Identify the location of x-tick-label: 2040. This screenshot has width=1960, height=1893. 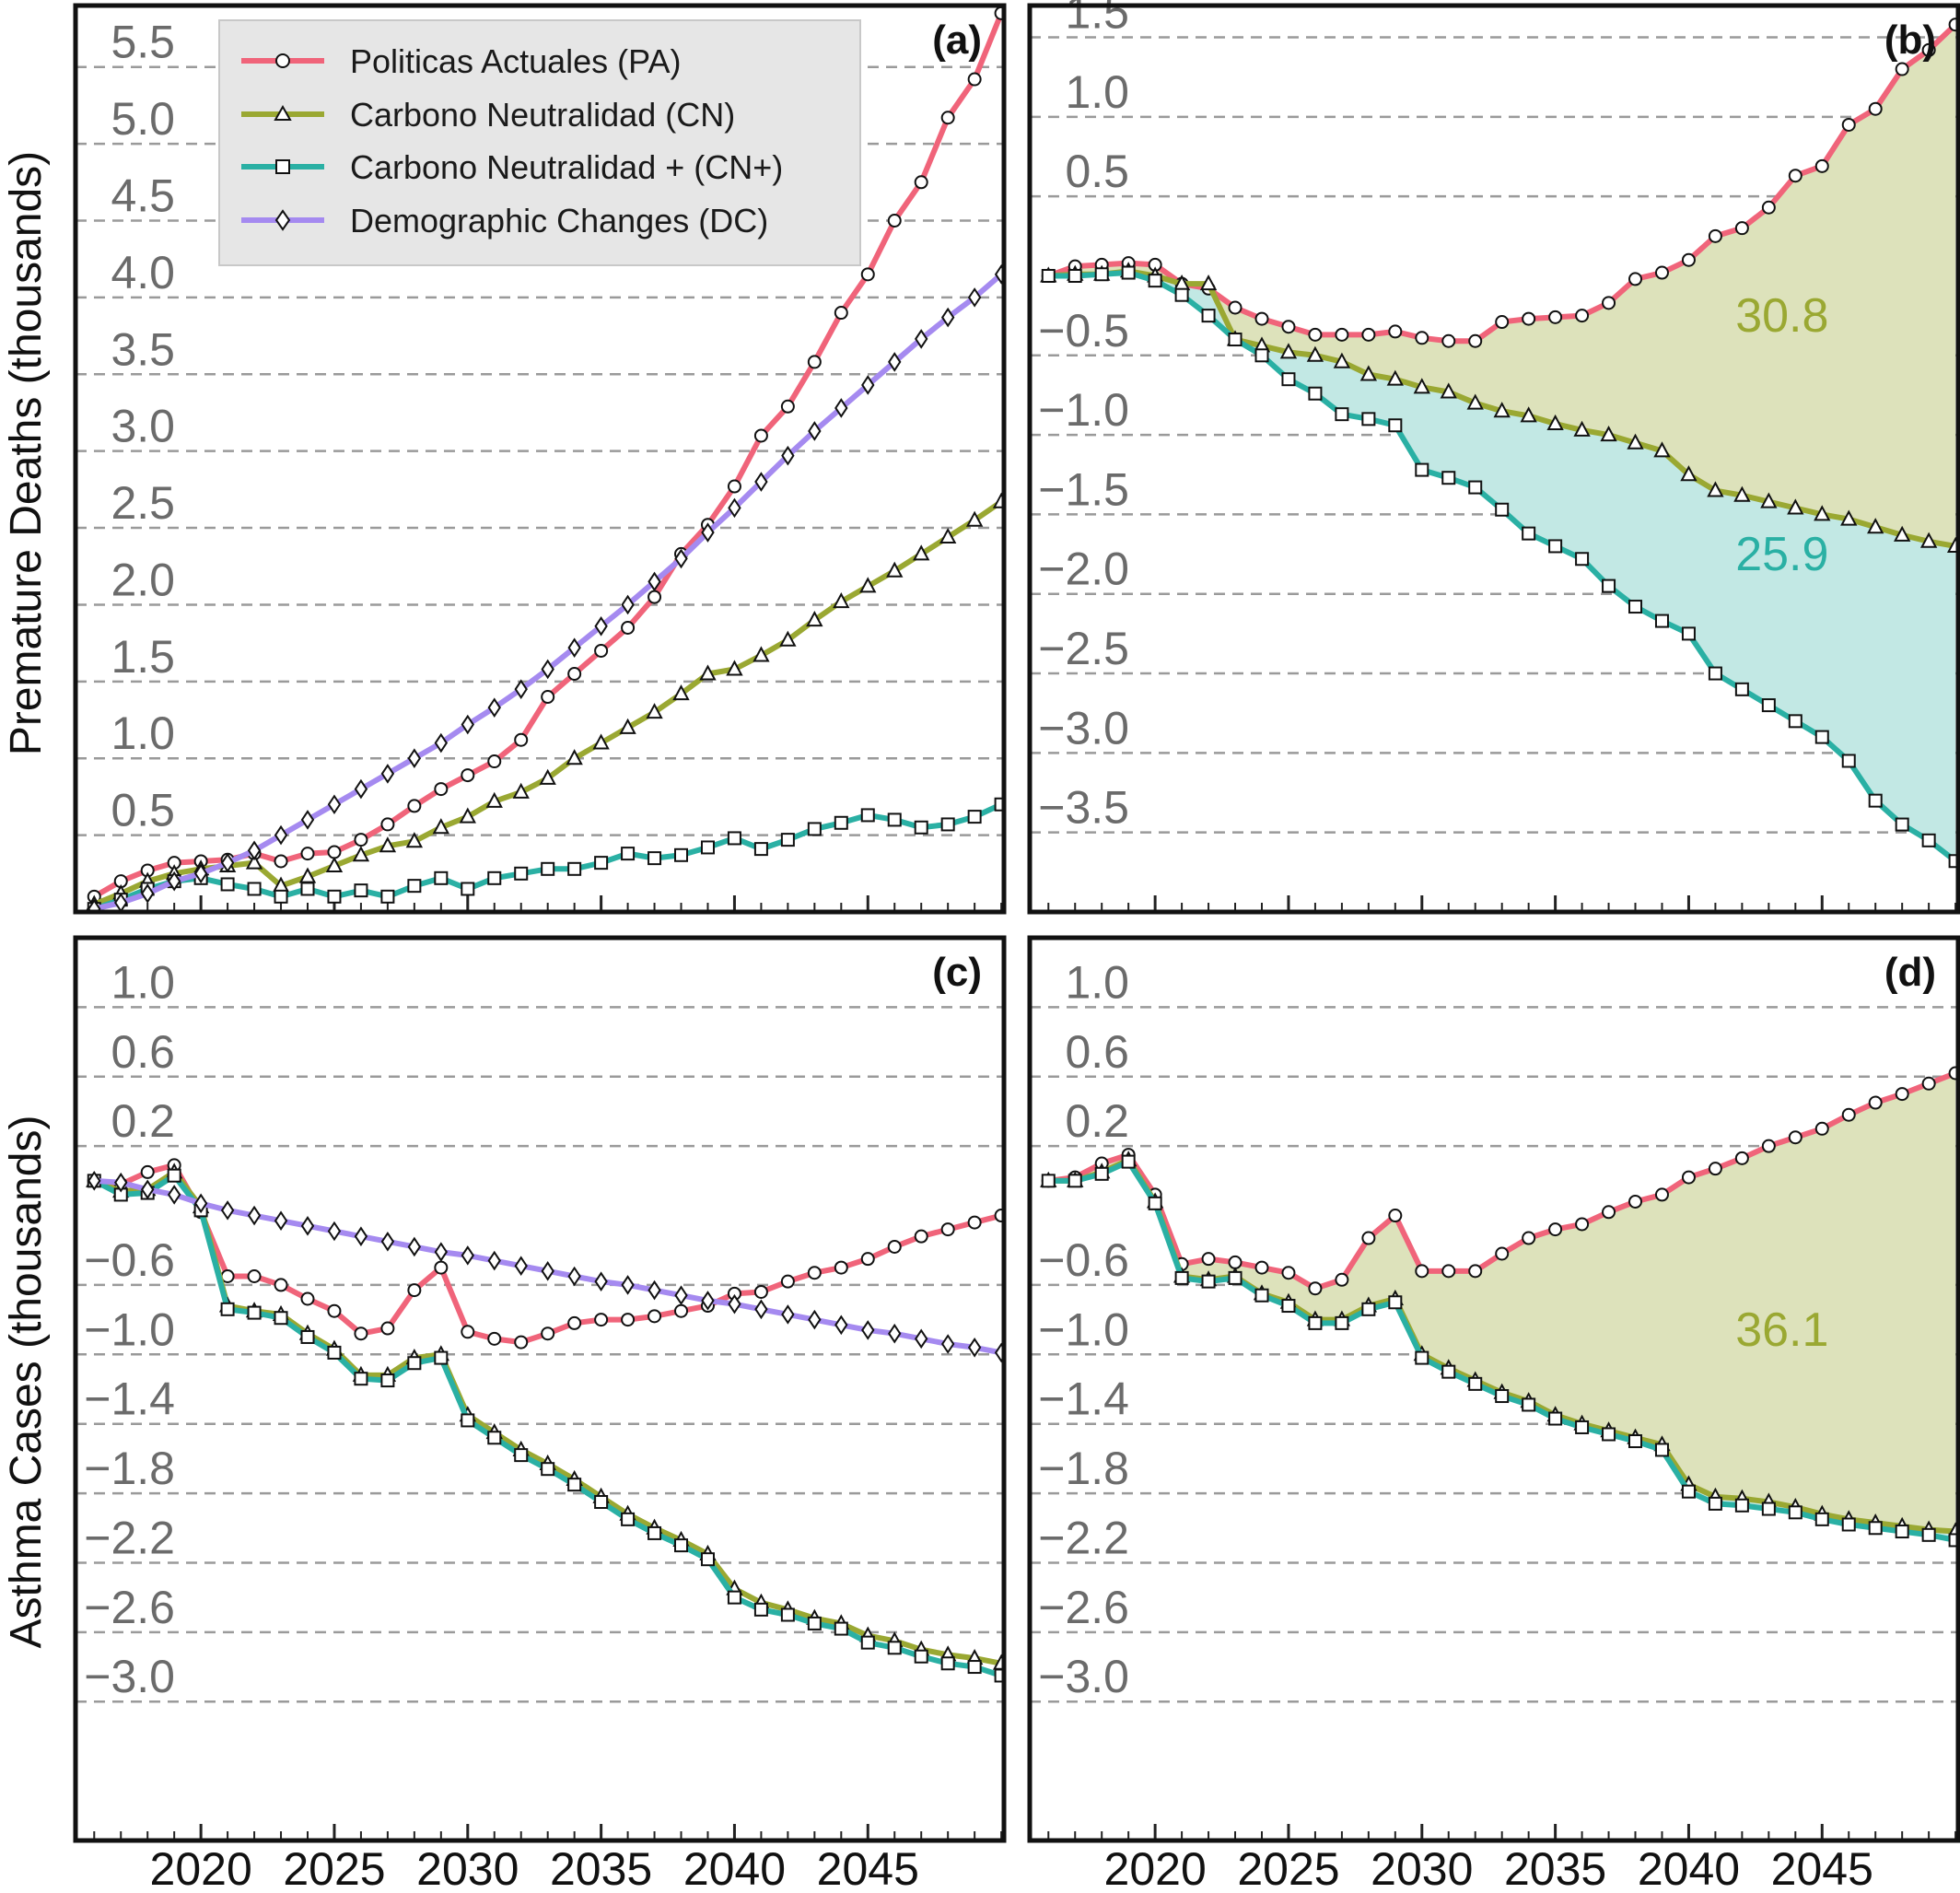
(1689, 1868).